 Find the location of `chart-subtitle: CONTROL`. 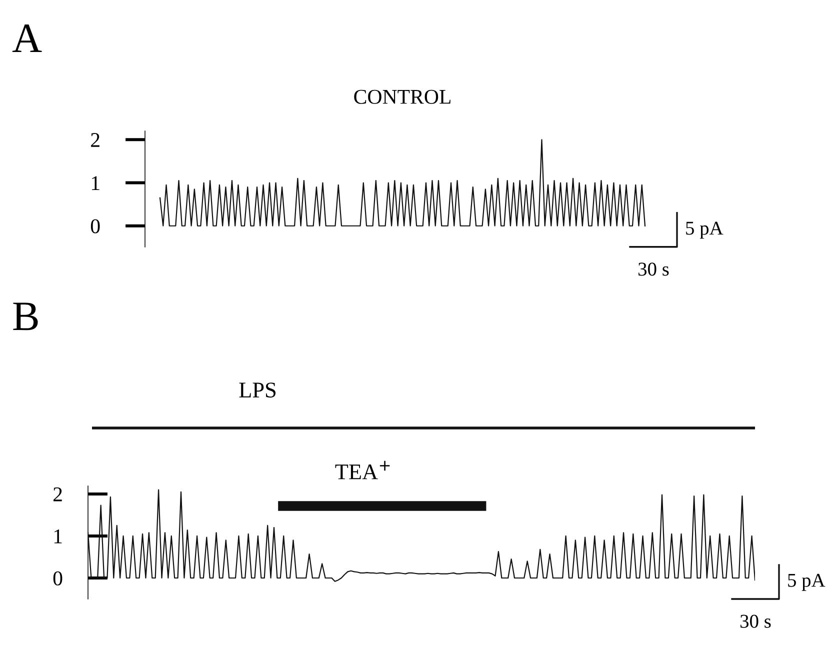

chart-subtitle: CONTROL is located at coordinates (402, 97).